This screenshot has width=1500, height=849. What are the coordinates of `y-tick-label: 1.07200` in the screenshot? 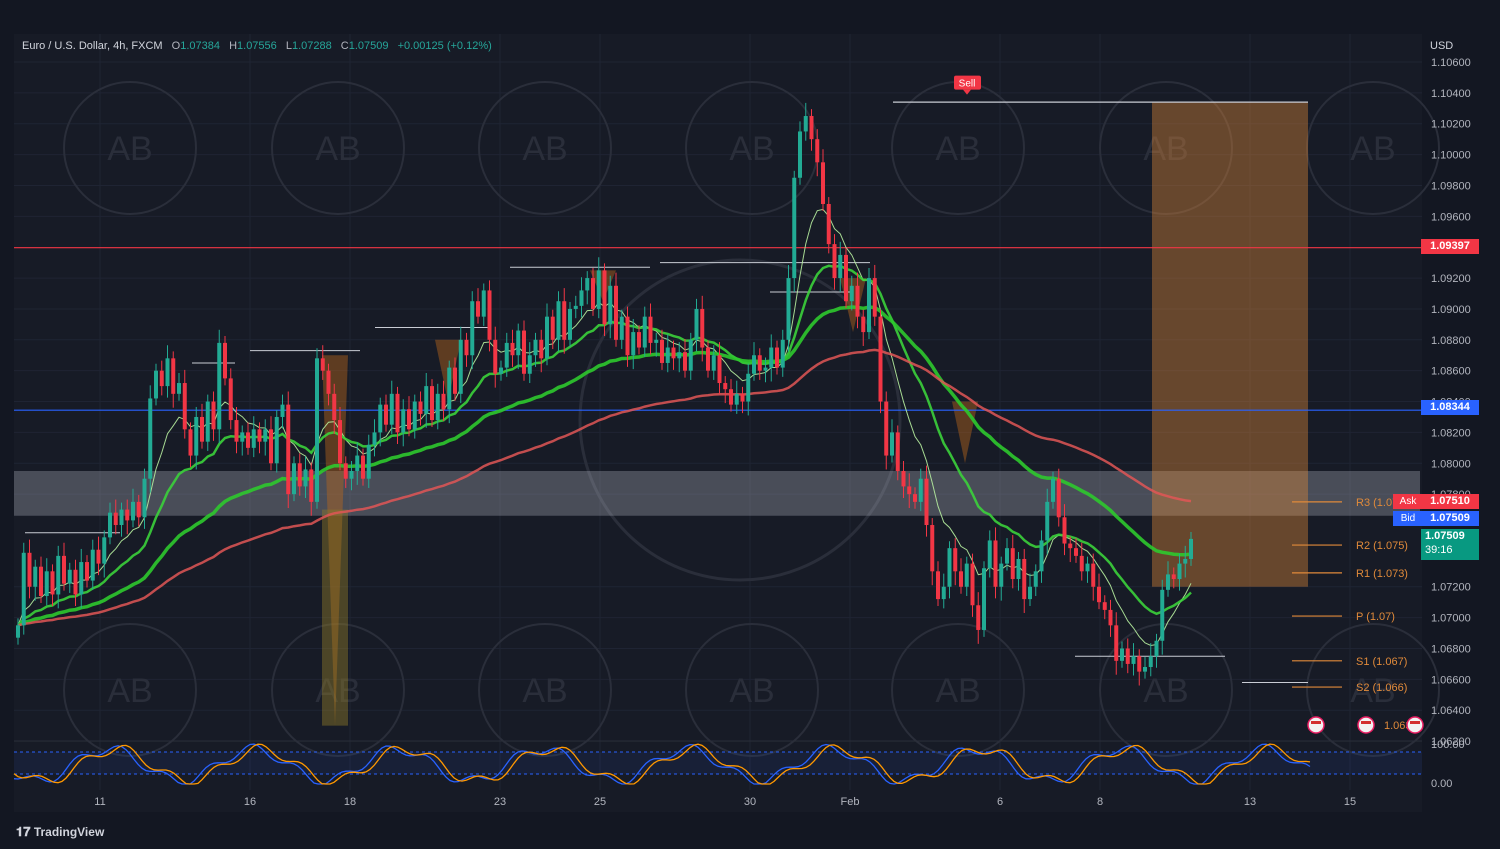 It's located at (1451, 588).